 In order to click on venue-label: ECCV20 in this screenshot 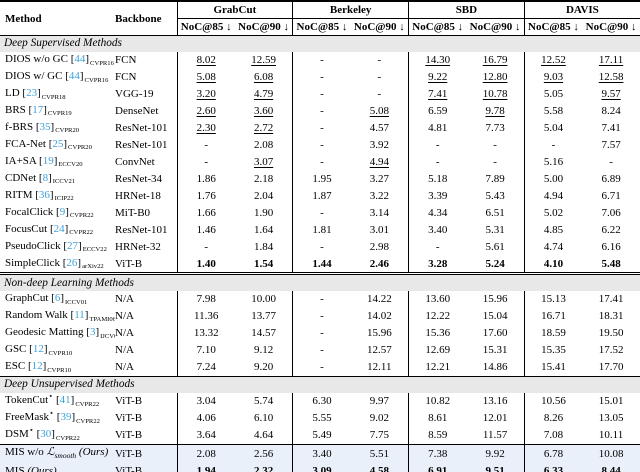, I will do `click(70, 165)`.